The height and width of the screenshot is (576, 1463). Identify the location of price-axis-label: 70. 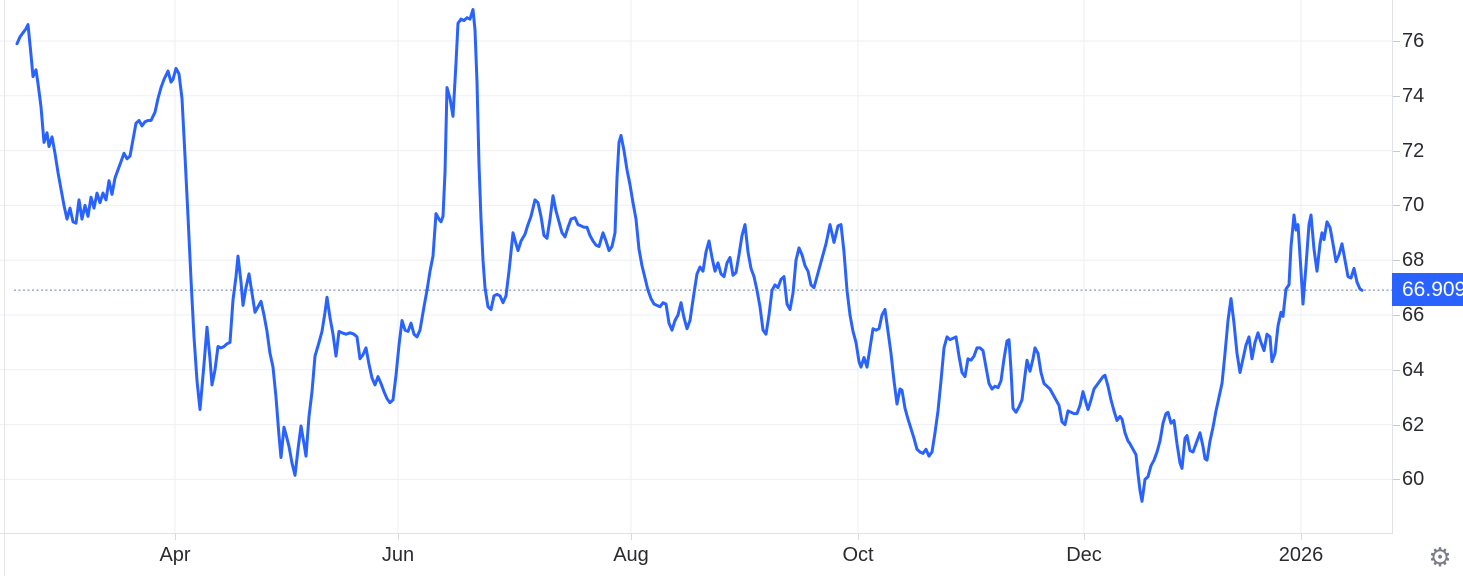
(1413, 205).